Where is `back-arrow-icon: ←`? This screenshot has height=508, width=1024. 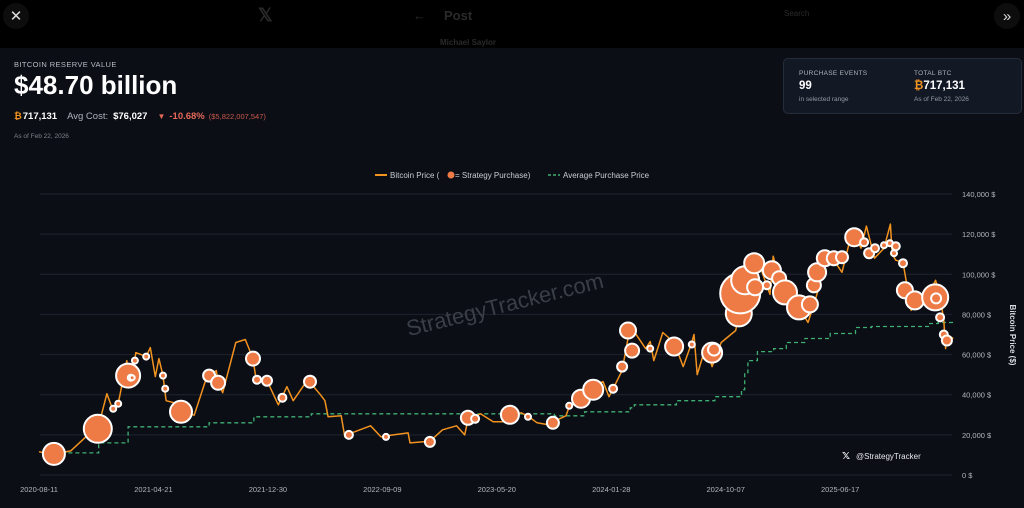
back-arrow-icon: ← is located at coordinates (419, 15).